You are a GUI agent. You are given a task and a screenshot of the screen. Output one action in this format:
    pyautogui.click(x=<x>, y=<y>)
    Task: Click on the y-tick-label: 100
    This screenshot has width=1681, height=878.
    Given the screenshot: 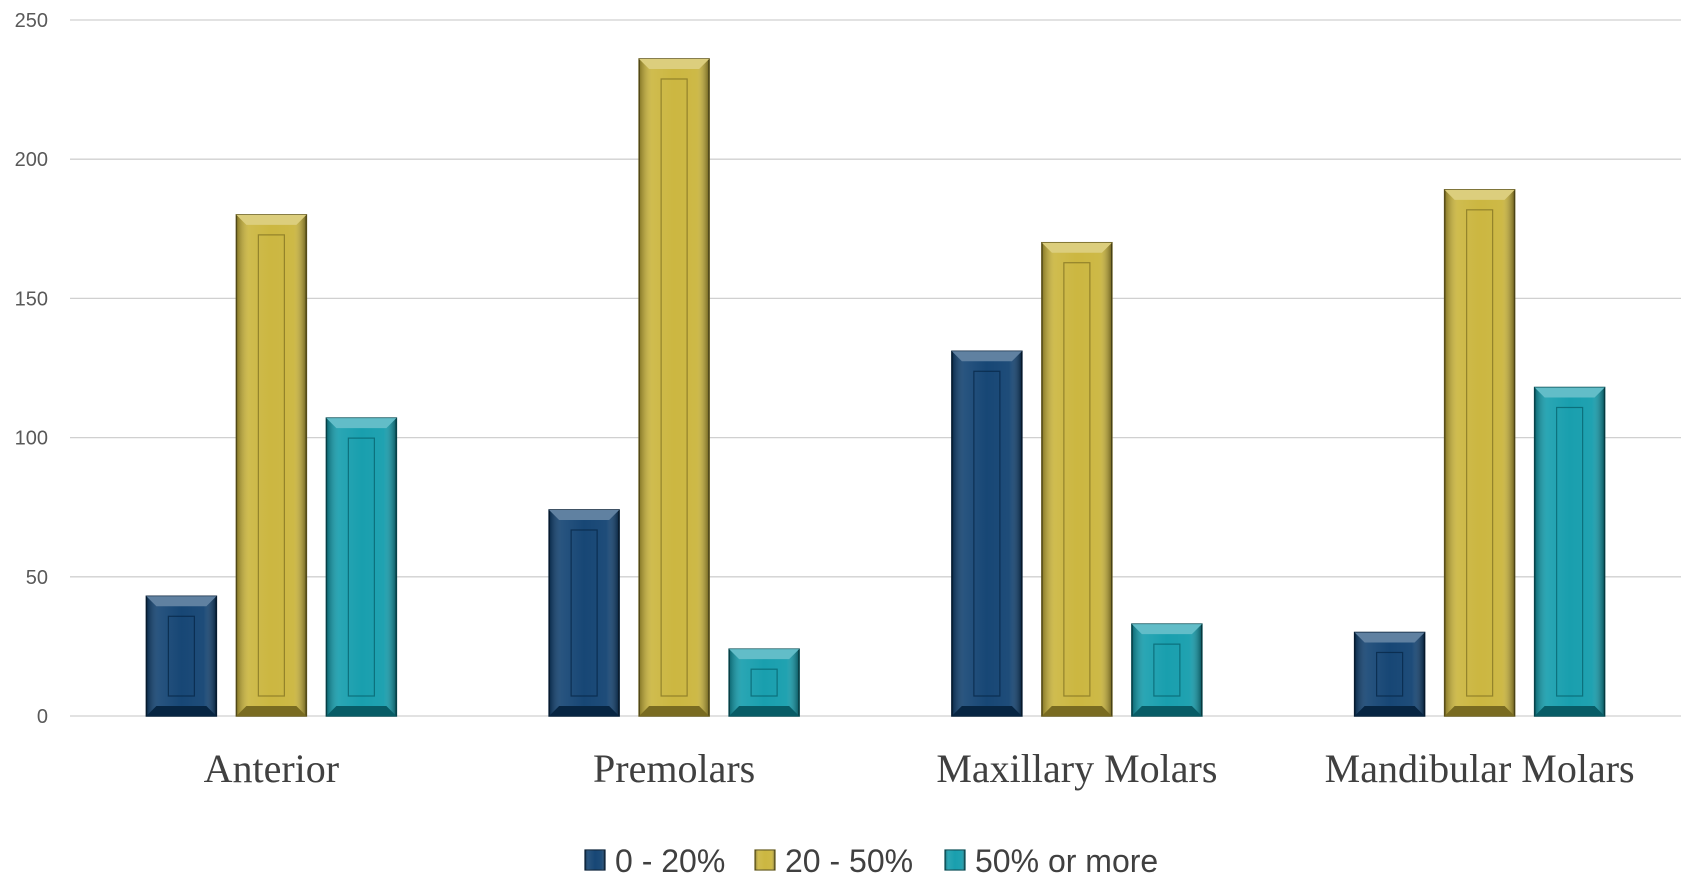 What is the action you would take?
    pyautogui.click(x=31, y=439)
    